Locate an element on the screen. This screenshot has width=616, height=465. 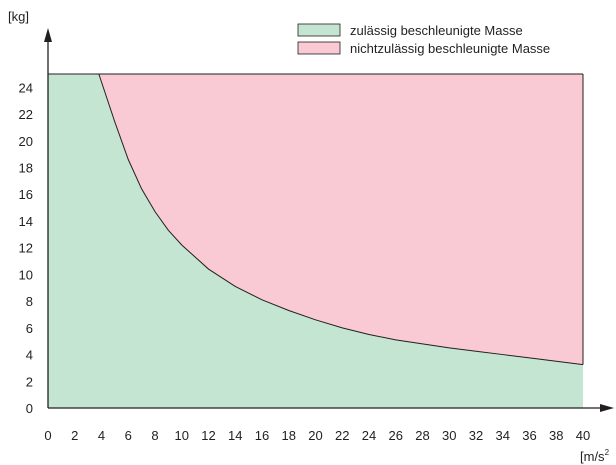
x-tick-labels: 0 2 4 6 8 10 12 14 16 18 20 22 24 26 28 30 32 34 36 38 40 is located at coordinates (317, 435).